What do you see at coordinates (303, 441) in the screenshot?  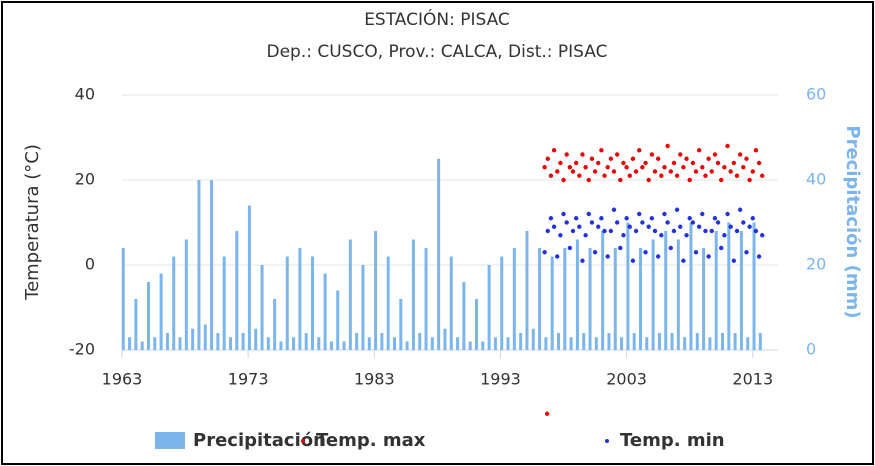 I see `legend-swatch` at bounding box center [303, 441].